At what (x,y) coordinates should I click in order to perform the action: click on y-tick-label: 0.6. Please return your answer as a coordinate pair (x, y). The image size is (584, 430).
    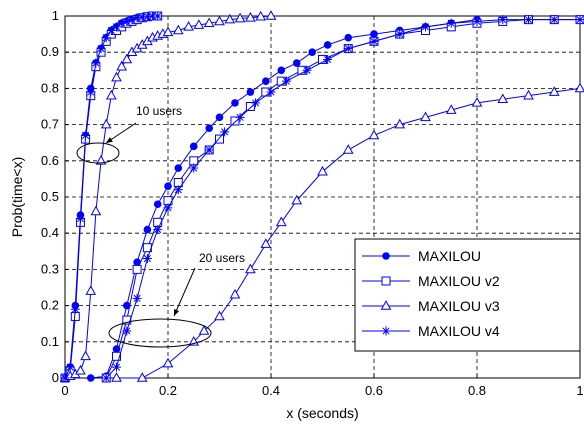
    Looking at the image, I should click on (50, 160).